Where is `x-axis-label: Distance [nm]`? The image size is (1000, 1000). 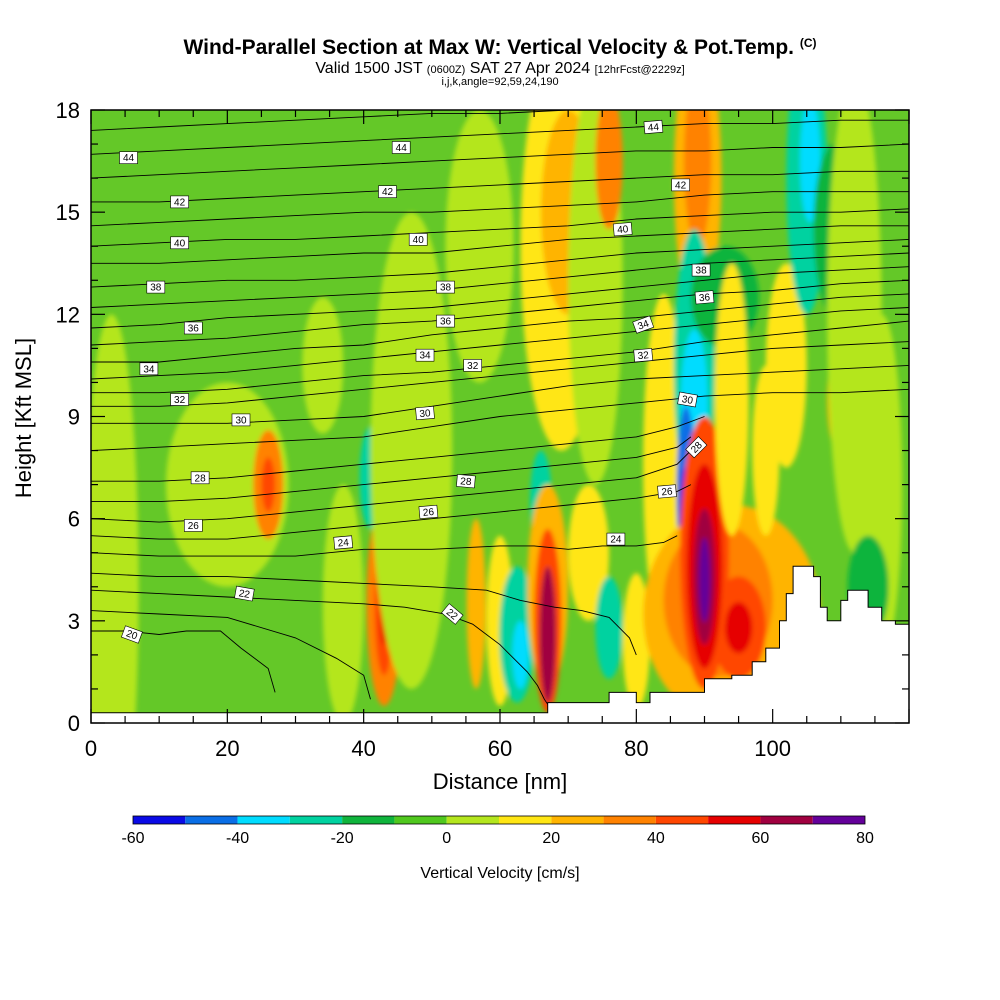
x-axis-label: Distance [nm] is located at coordinates (500, 781).